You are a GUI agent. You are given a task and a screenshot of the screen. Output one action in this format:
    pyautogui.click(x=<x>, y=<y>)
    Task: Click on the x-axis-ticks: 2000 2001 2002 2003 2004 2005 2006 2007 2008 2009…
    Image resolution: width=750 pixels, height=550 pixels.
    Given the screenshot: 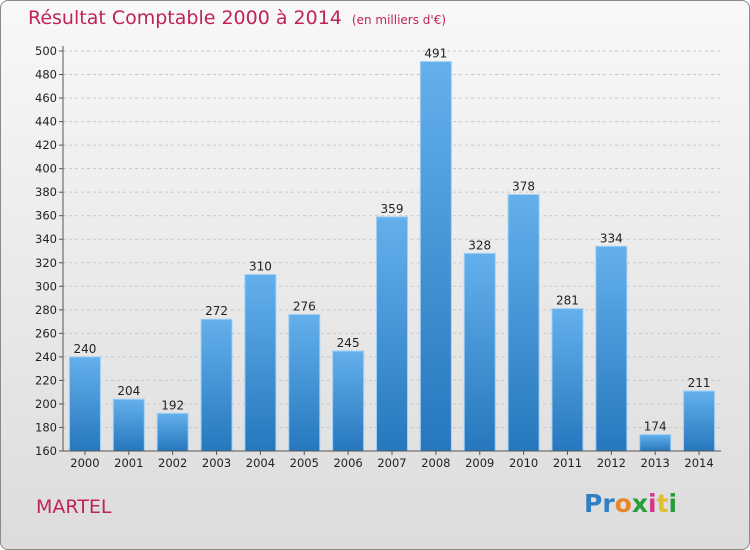 What is the action you would take?
    pyautogui.click(x=392, y=460)
    